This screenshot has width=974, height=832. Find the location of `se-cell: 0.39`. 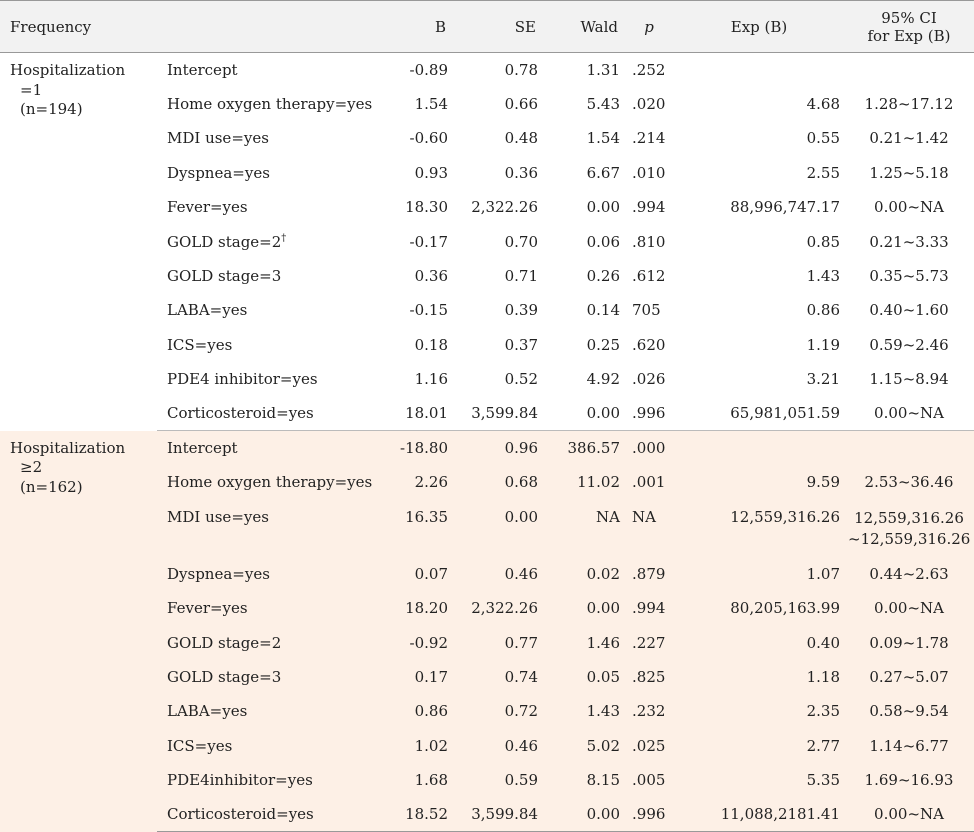

se-cell: 0.39 is located at coordinates (521, 310).